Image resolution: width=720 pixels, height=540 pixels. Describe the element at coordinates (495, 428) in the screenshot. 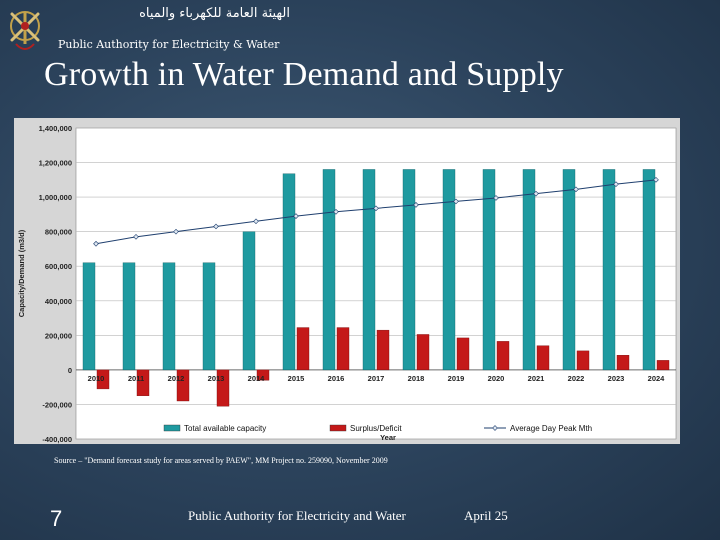

I see `legend-marker` at that location.